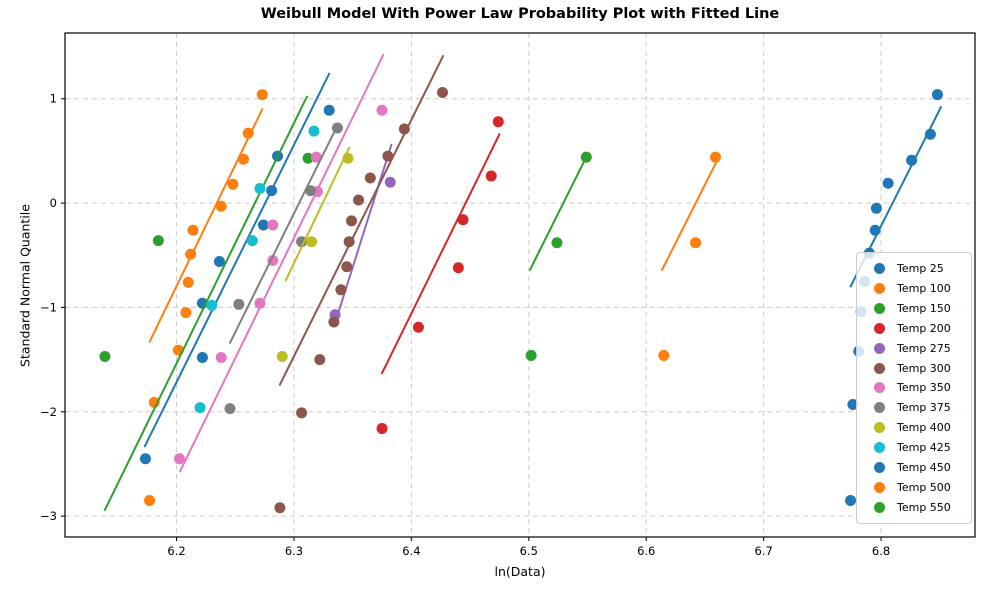 The width and height of the screenshot is (989, 590). I want to click on legend-item: Temp 275, so click(915, 348).